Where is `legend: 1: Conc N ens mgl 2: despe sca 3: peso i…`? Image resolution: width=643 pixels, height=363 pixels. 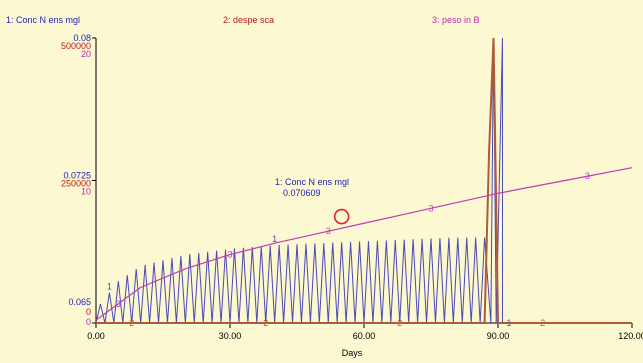
legend: 1: Conc N ens mgl 2: despe sca 3: peso i… is located at coordinates (243, 20).